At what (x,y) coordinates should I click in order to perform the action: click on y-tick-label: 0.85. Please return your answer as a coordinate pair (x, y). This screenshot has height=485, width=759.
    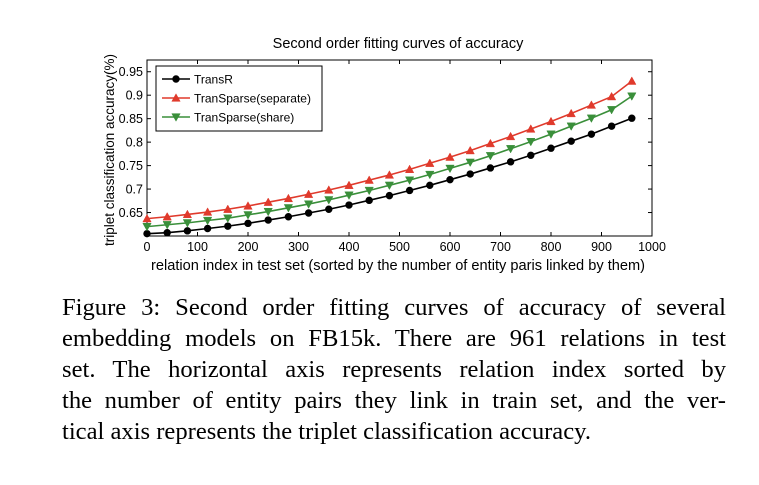
    Looking at the image, I should click on (131, 119).